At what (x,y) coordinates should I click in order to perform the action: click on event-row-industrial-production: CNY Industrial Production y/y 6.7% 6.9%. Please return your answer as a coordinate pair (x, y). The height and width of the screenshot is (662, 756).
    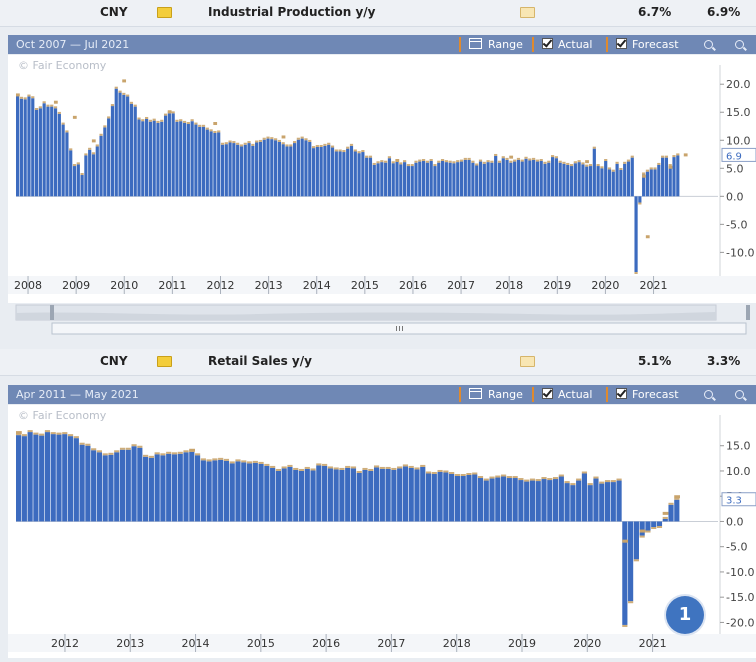
    Looking at the image, I should click on (378, 13).